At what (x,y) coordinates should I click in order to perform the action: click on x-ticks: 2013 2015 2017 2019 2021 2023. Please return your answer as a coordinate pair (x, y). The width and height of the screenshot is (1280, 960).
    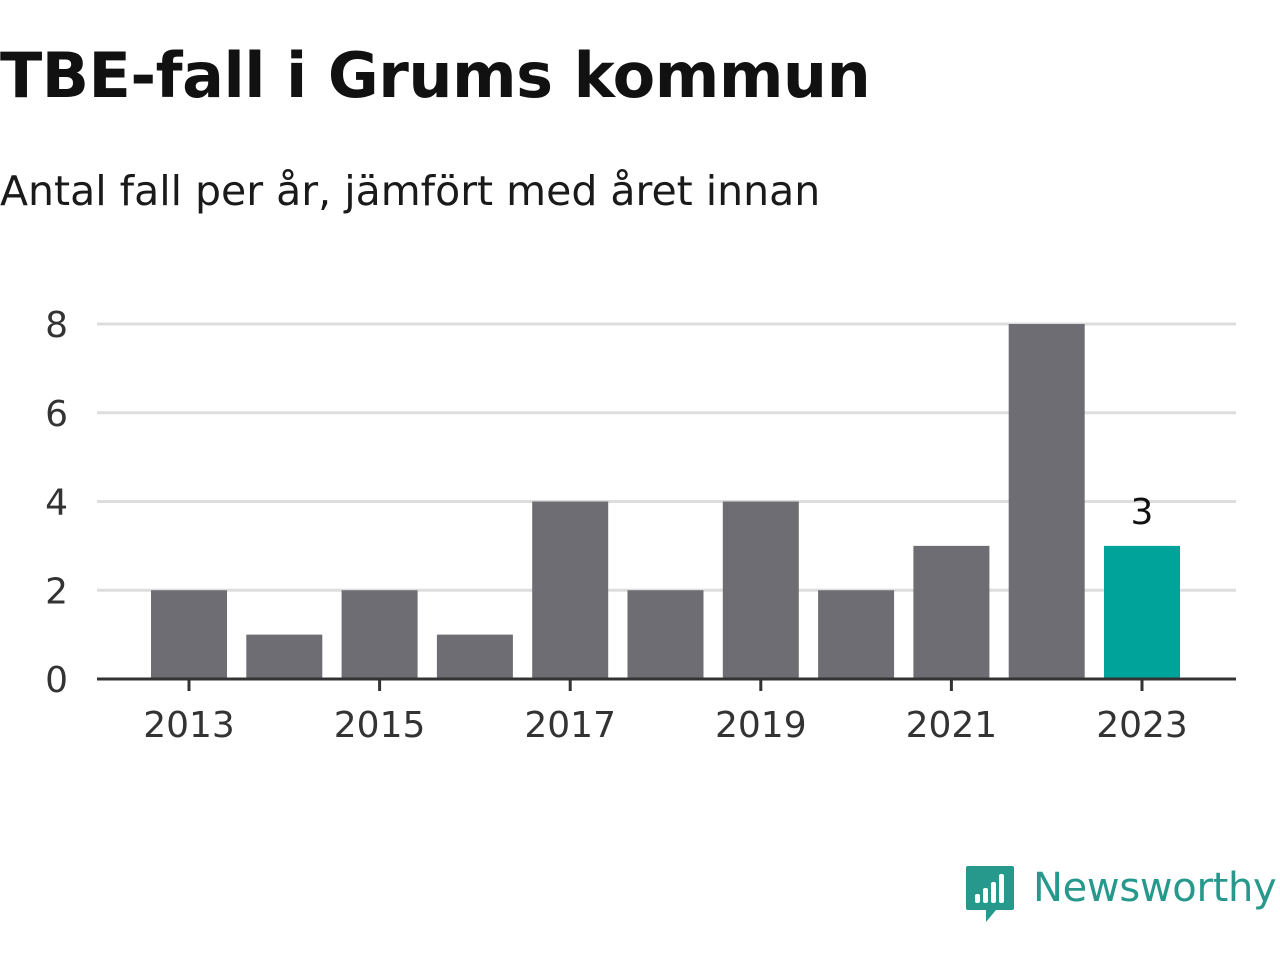
    Looking at the image, I should click on (665, 712).